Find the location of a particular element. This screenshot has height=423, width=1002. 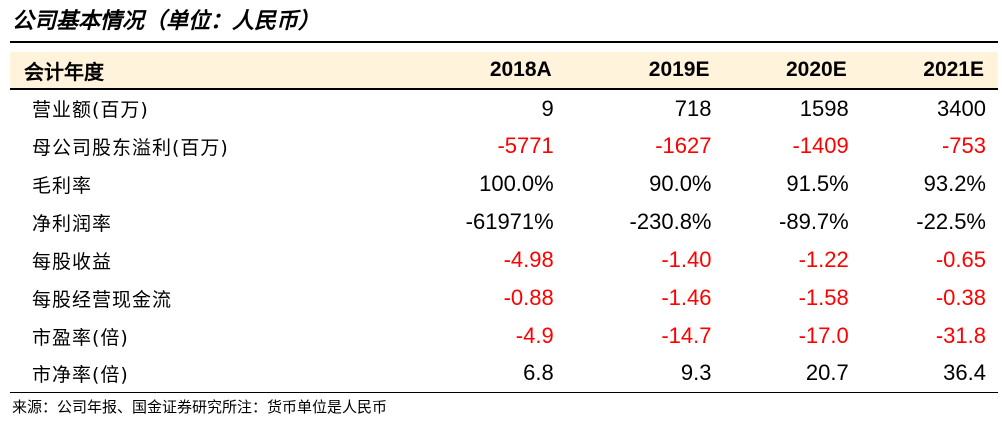

value-cell: -1.46 is located at coordinates (686, 297).